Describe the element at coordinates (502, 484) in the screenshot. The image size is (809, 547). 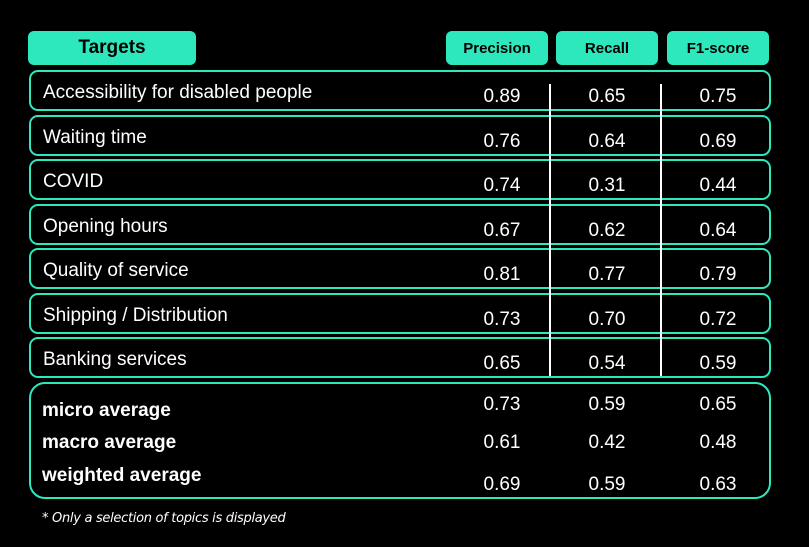
I see `weighted-precision-cell: 0.69` at that location.